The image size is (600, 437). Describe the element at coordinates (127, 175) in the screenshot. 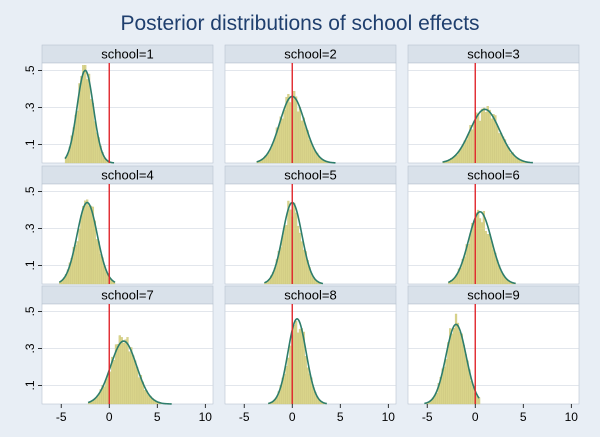

I see `panel-strip-label: school=4` at that location.